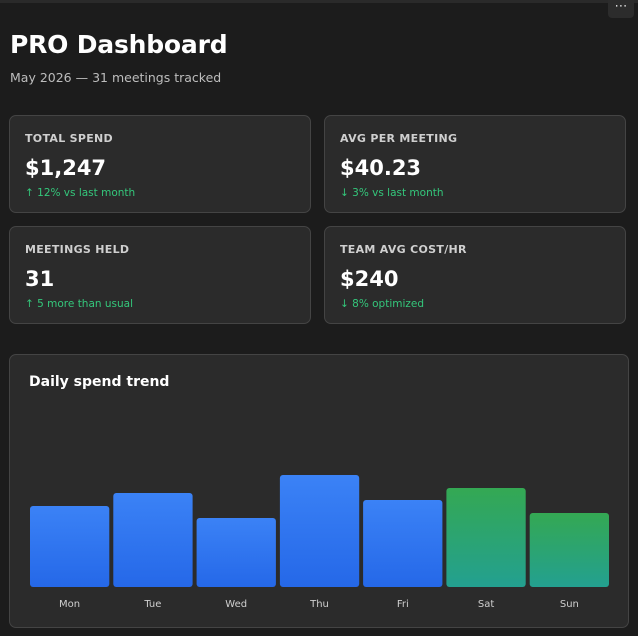 This screenshot has height=636, width=638. Describe the element at coordinates (116, 77) in the screenshot. I see `page-subtitle: May 2026 — 31 meetings tracked` at that location.